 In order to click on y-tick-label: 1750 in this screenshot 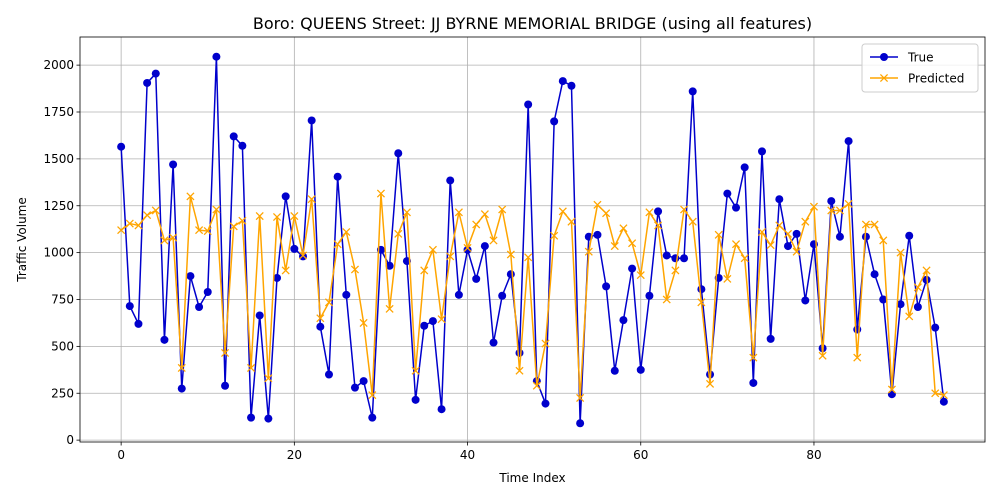, I will do `click(58, 112)`.